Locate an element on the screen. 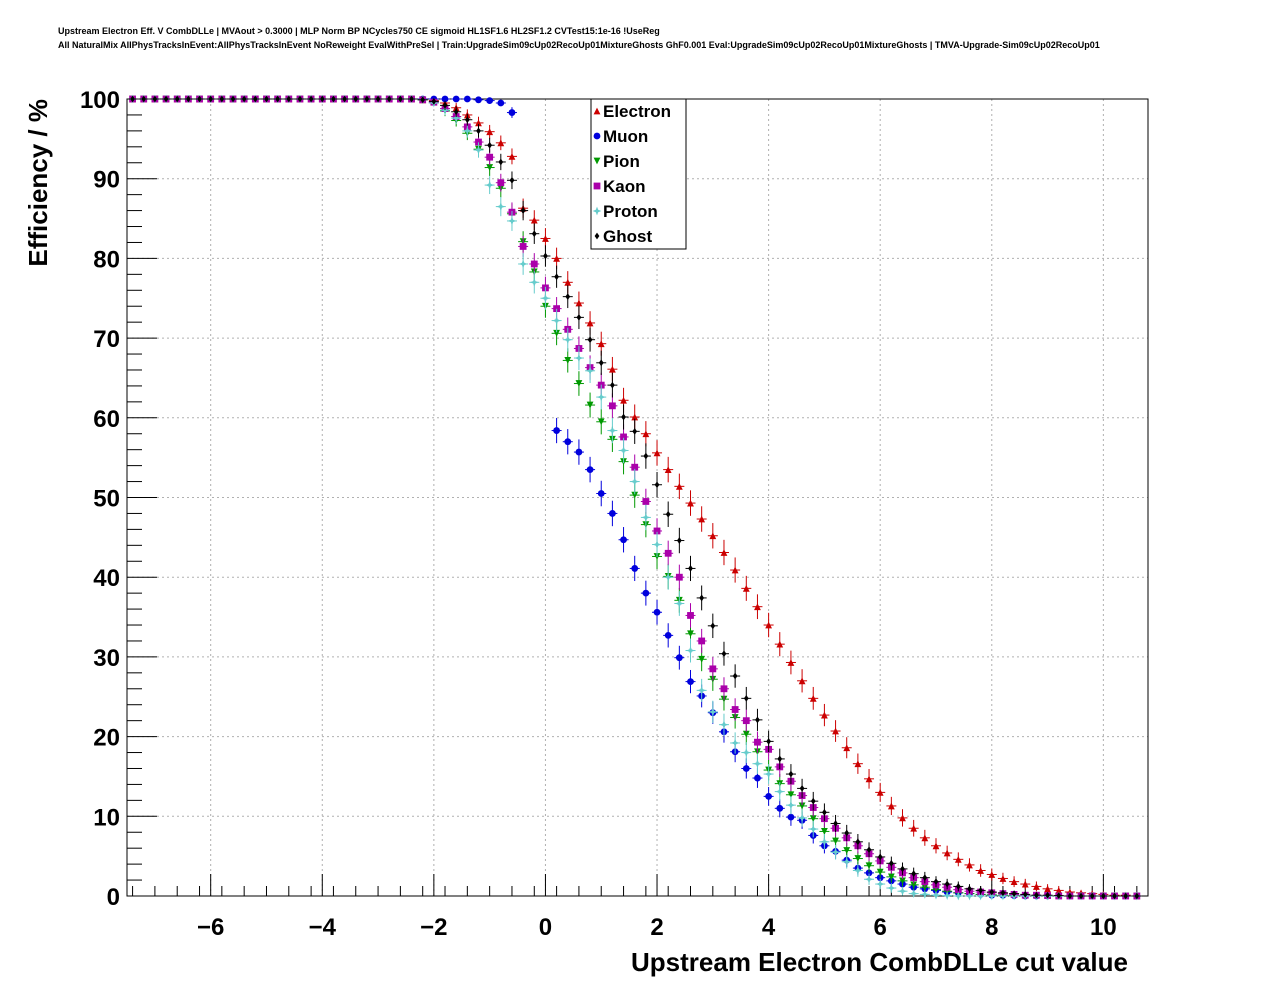  legend-label: Proton is located at coordinates (630, 211).